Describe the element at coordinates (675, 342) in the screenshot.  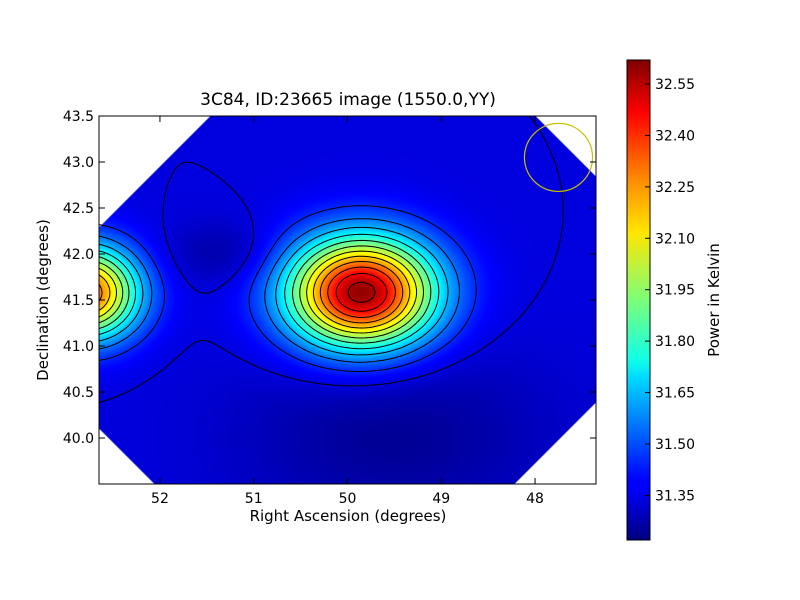
I see `colorbar-tick-label: 31.80` at that location.